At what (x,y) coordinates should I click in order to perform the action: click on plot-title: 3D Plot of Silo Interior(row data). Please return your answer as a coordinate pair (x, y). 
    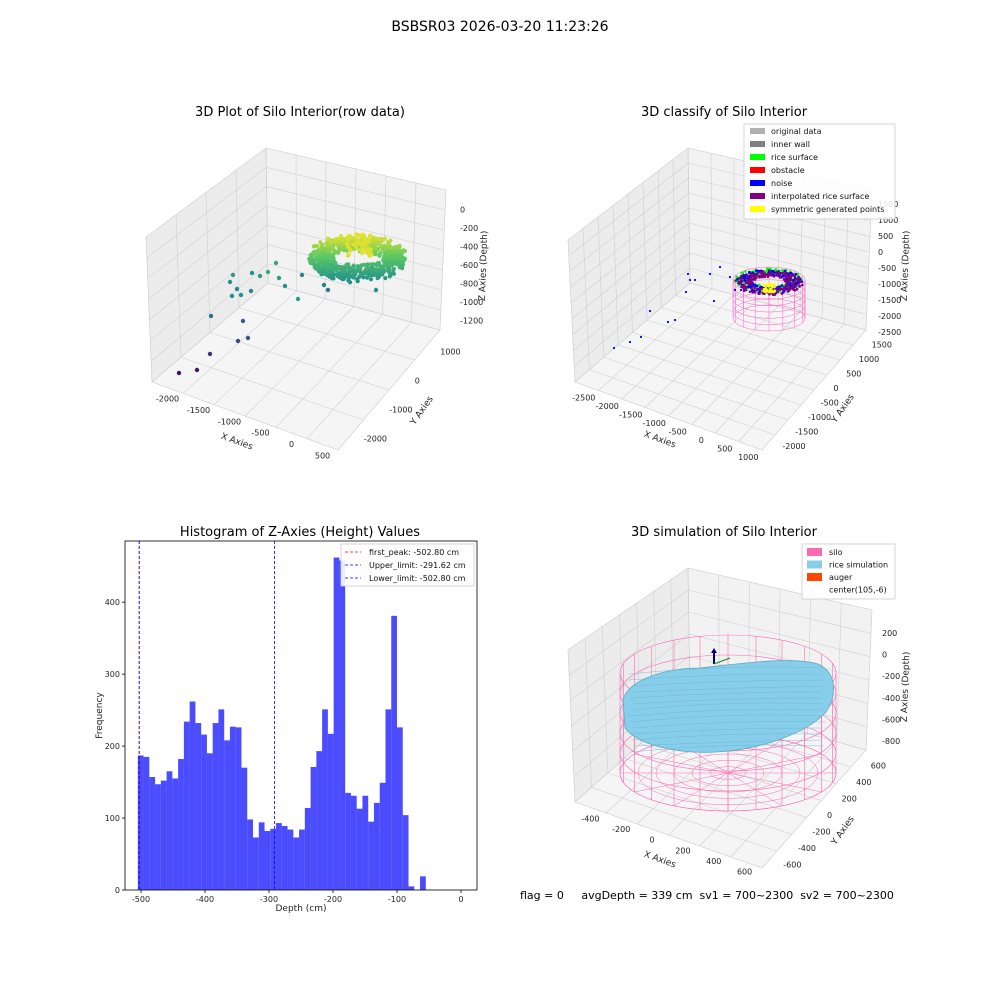
    Looking at the image, I should click on (300, 112).